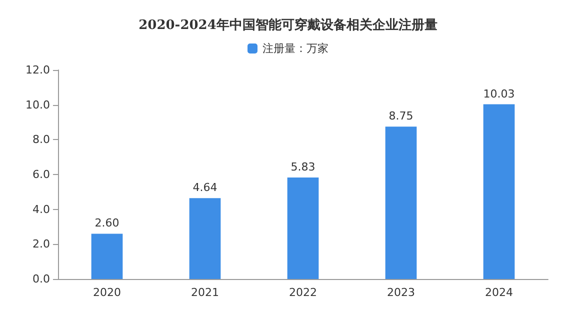 The image size is (576, 327). Describe the element at coordinates (499, 292) in the screenshot. I see `x-tick-label: 2024` at that location.